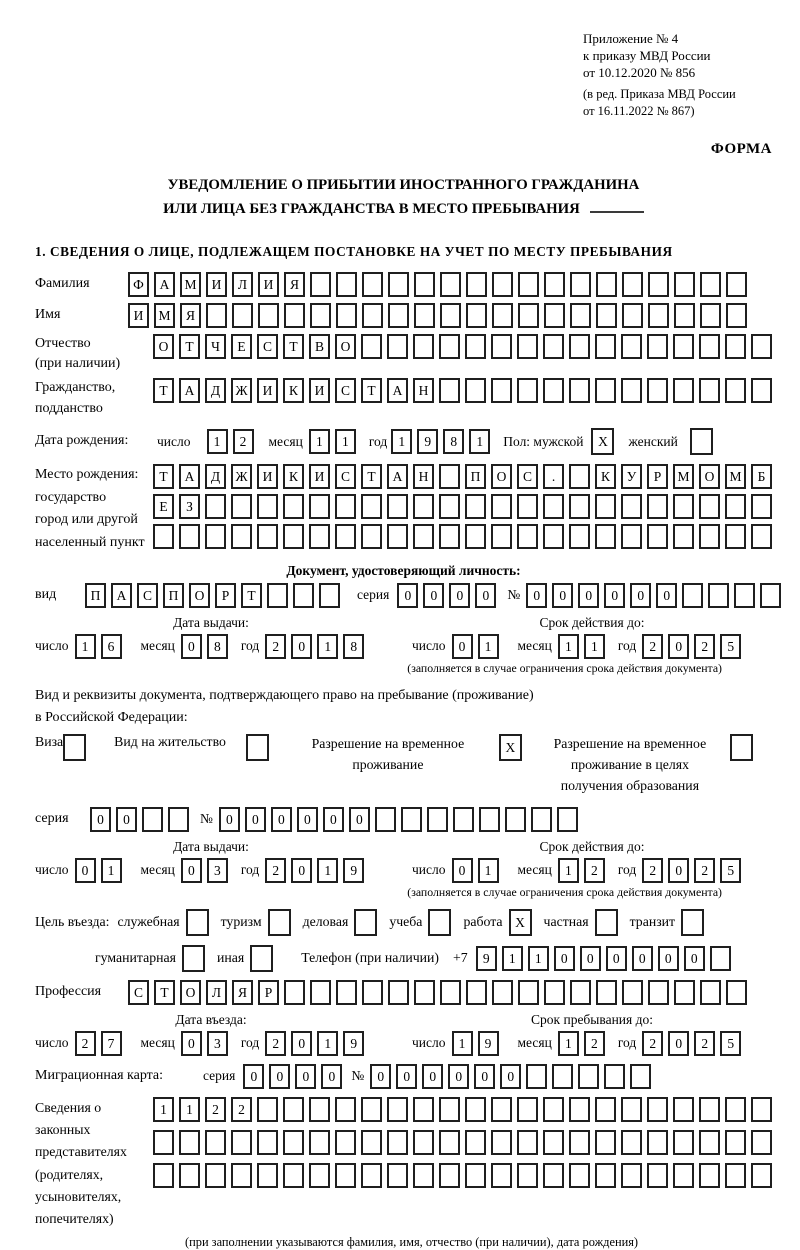 This screenshot has width=800, height=1250. I want to click on char-box: 9, so click(486, 958).